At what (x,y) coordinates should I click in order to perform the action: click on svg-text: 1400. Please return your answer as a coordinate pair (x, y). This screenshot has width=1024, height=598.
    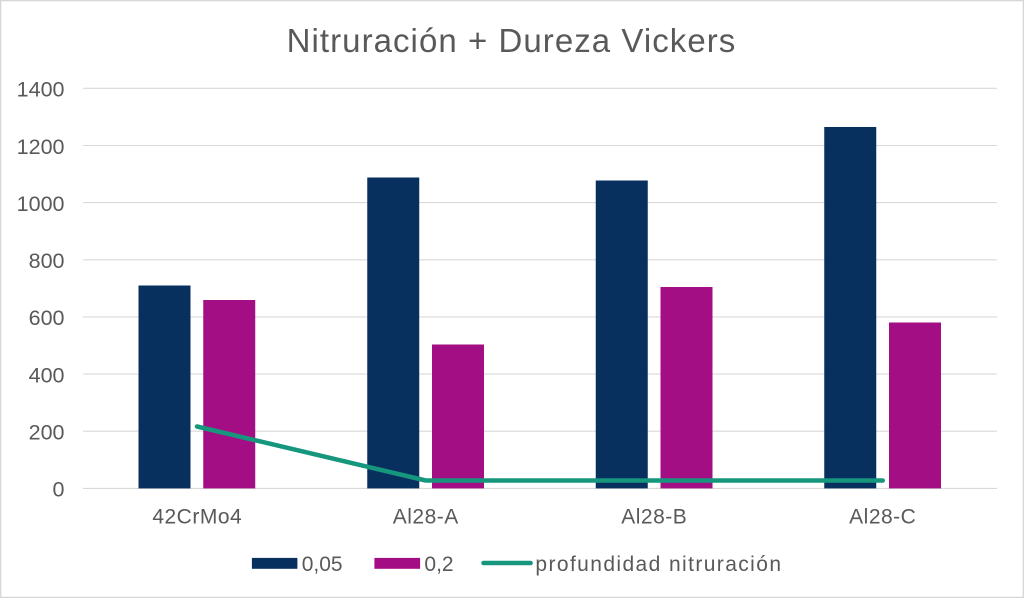
    Looking at the image, I should click on (41, 90).